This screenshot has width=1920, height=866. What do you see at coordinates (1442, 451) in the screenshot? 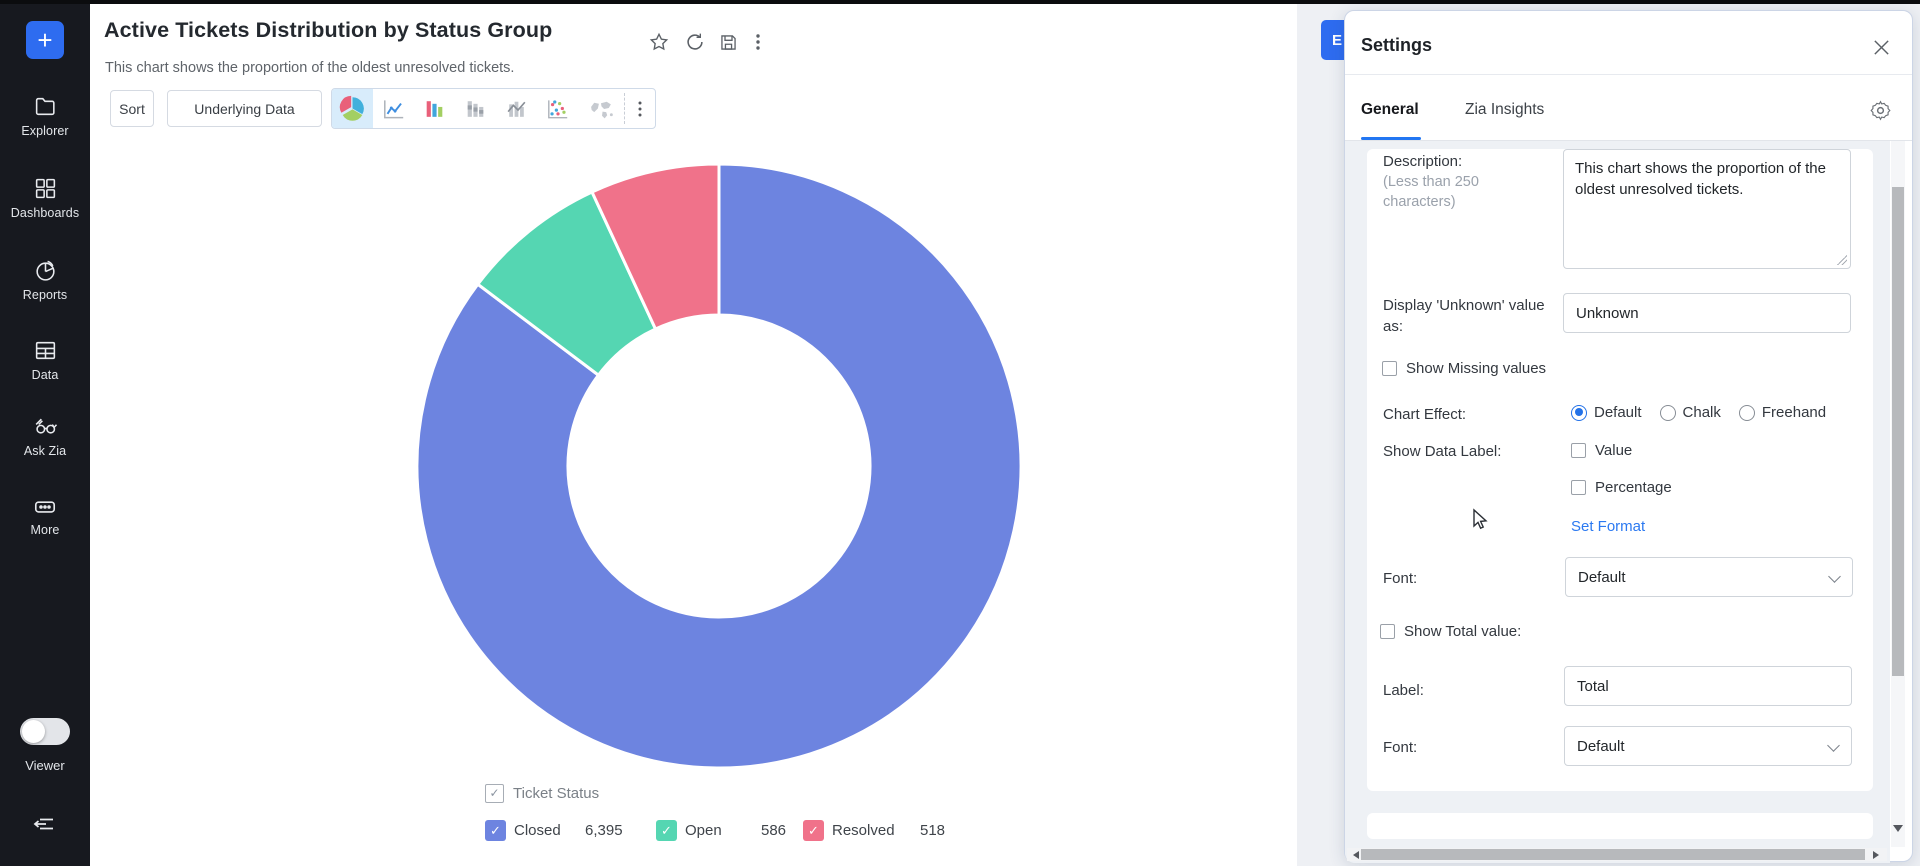
I see `show-data-label-label: Show Data Label:` at bounding box center [1442, 451].